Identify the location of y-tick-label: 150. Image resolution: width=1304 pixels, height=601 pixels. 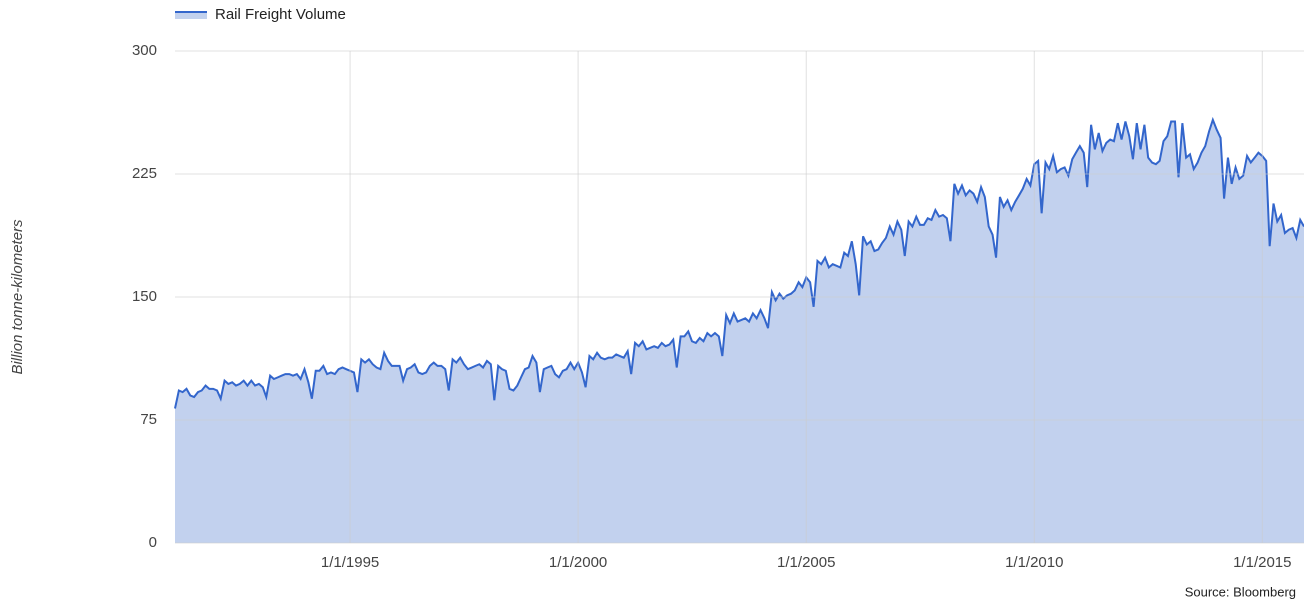
(144, 296).